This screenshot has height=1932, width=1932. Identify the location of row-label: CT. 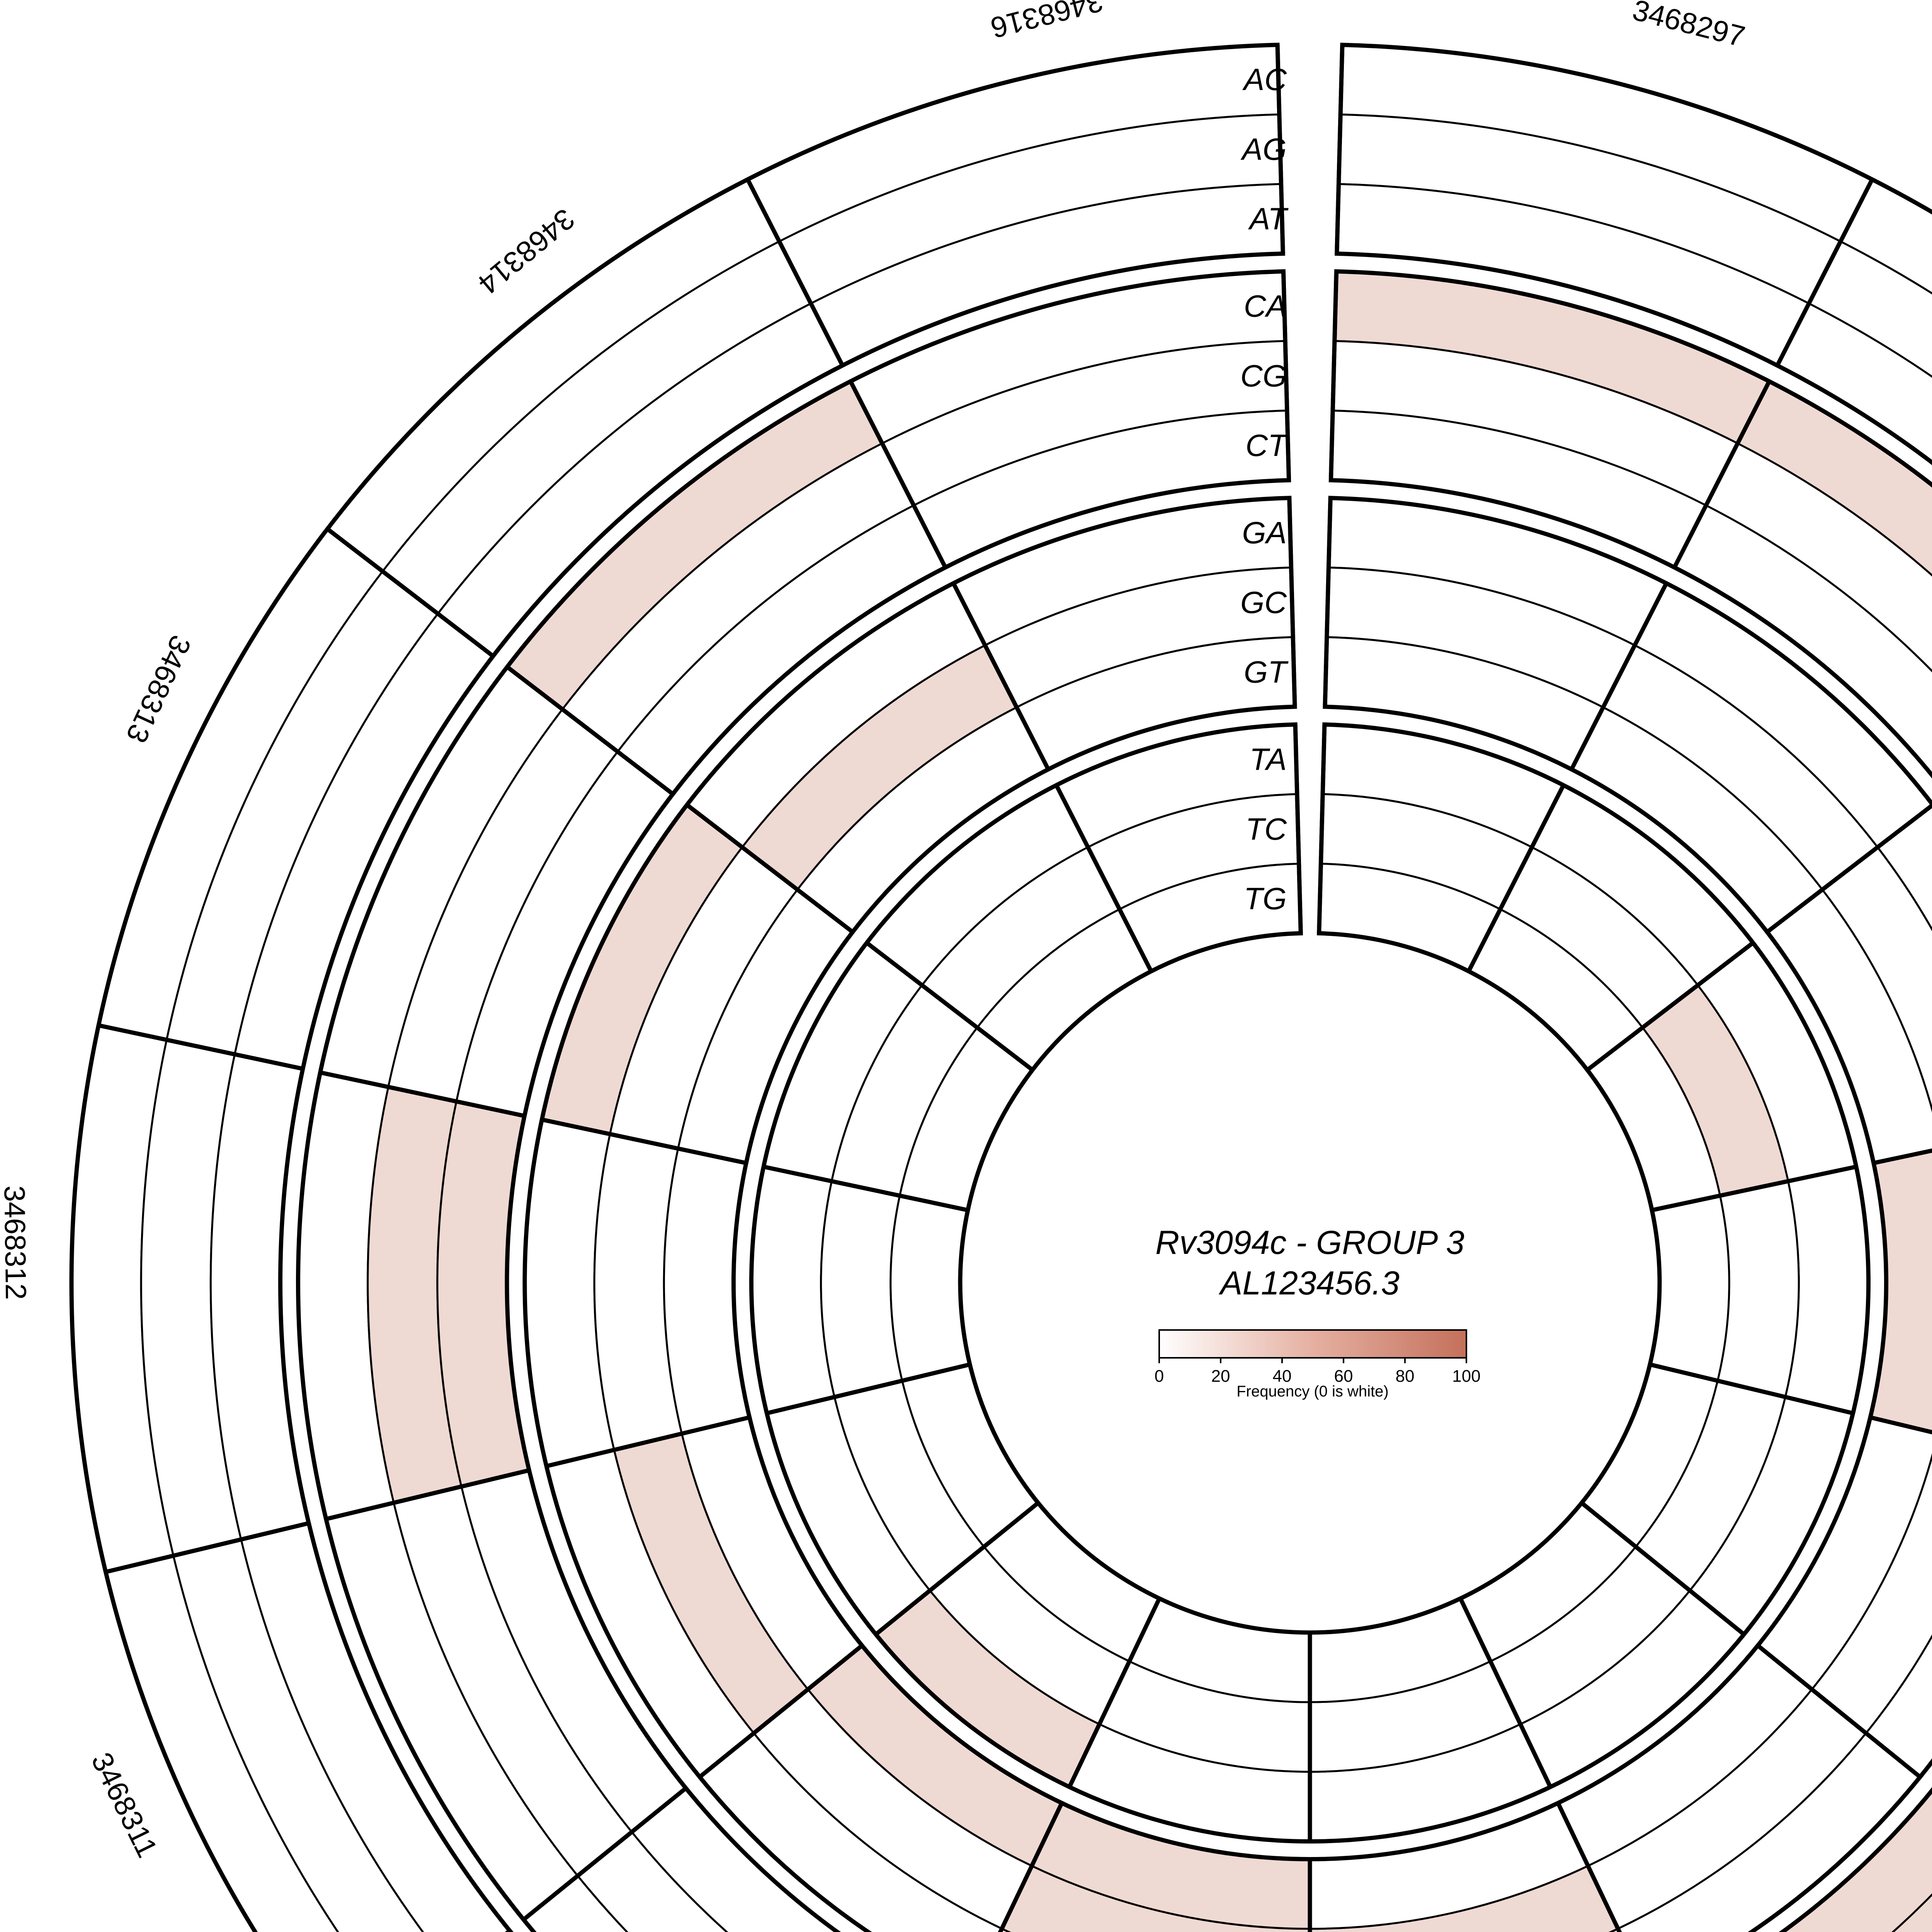
(1267, 446).